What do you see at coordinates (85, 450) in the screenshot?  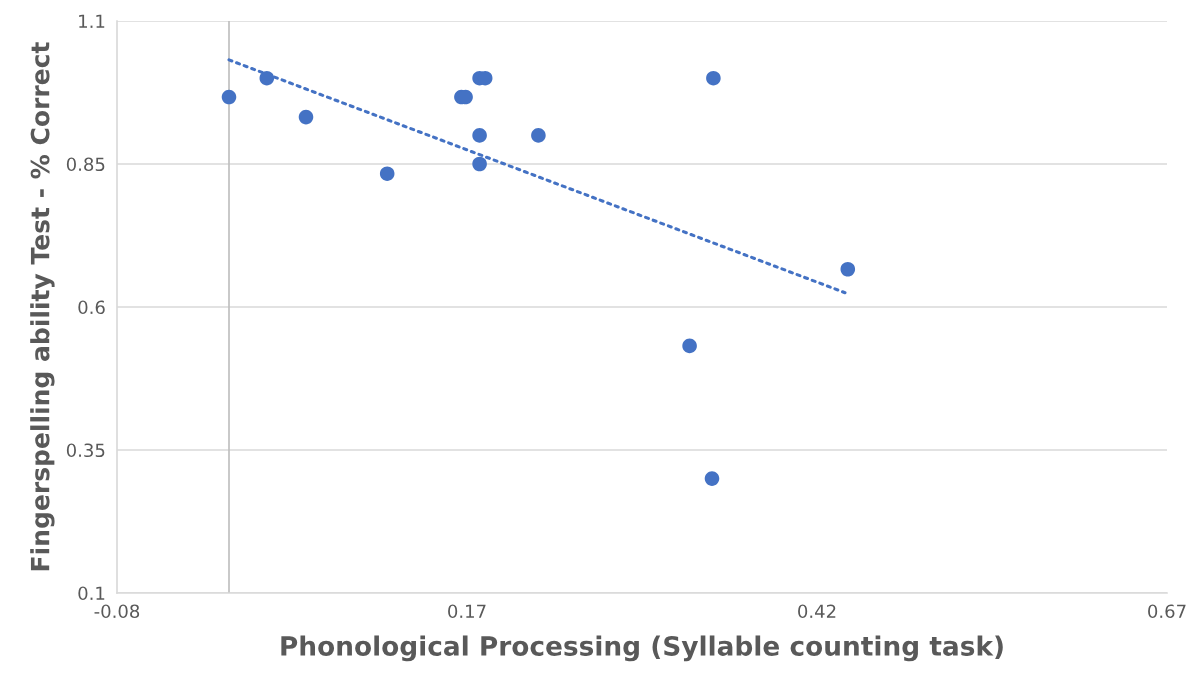 I see `y-tick-label: 0.35` at bounding box center [85, 450].